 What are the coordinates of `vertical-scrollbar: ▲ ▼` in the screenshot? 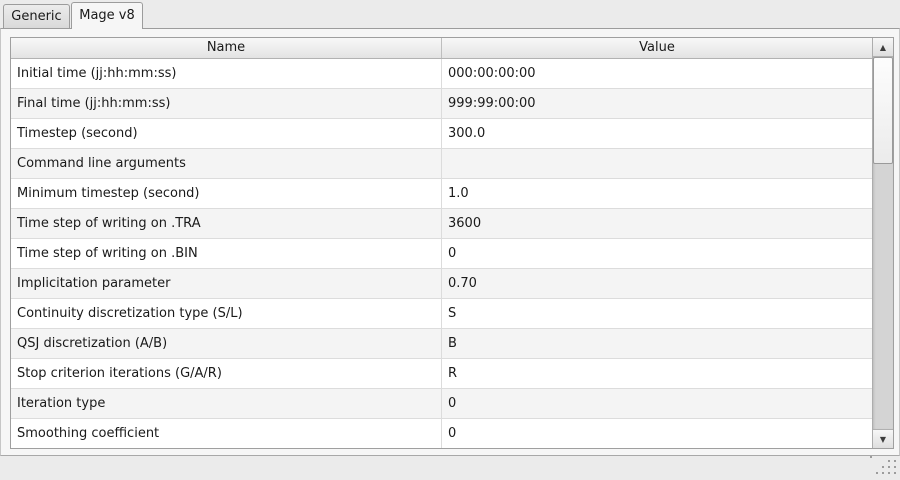 It's located at (882, 243).